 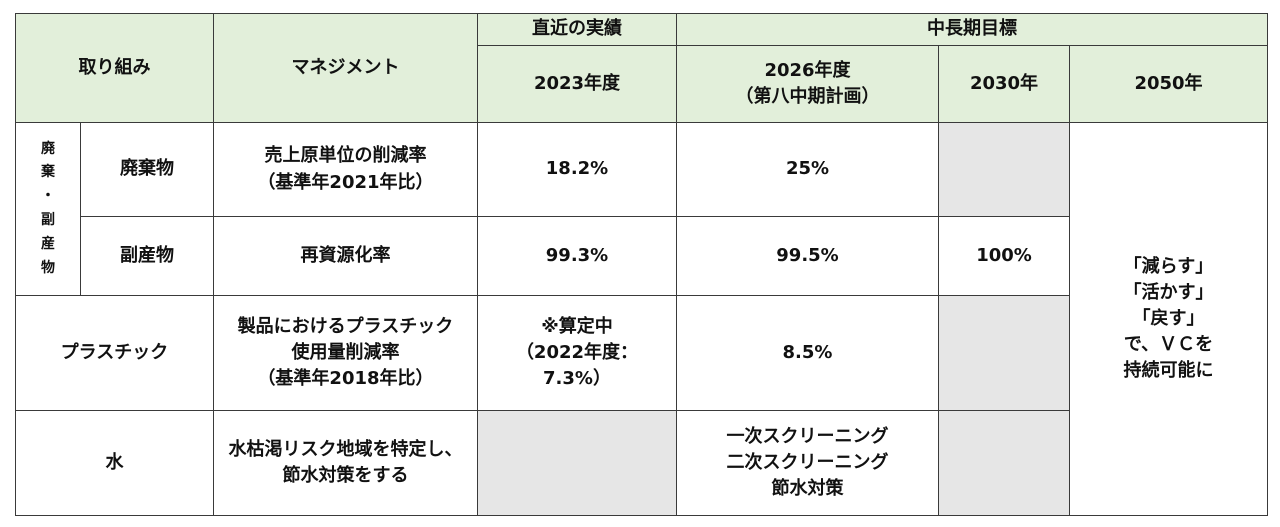 I want to click on row-water-2026-line: 二次スクリーニング, so click(x=807, y=462).